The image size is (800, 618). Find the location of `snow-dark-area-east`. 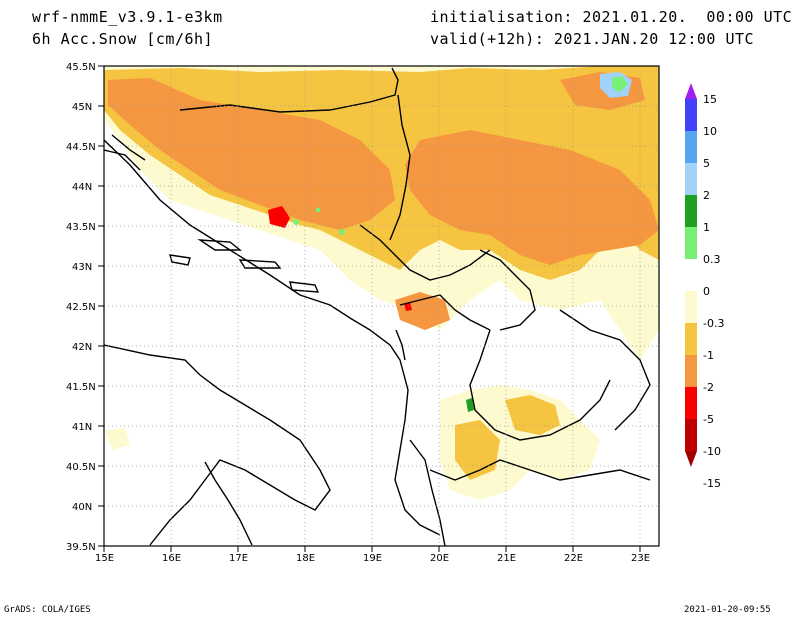

snow-dark-area-east is located at coordinates (532, 197).